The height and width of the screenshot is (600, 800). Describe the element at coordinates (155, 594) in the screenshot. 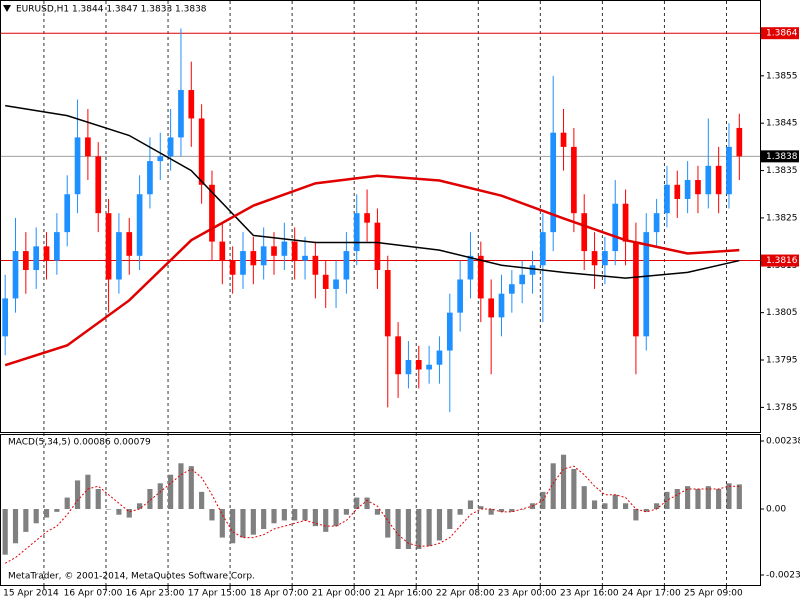

I see `x-tick-label: 16 Apr 23:00` at that location.